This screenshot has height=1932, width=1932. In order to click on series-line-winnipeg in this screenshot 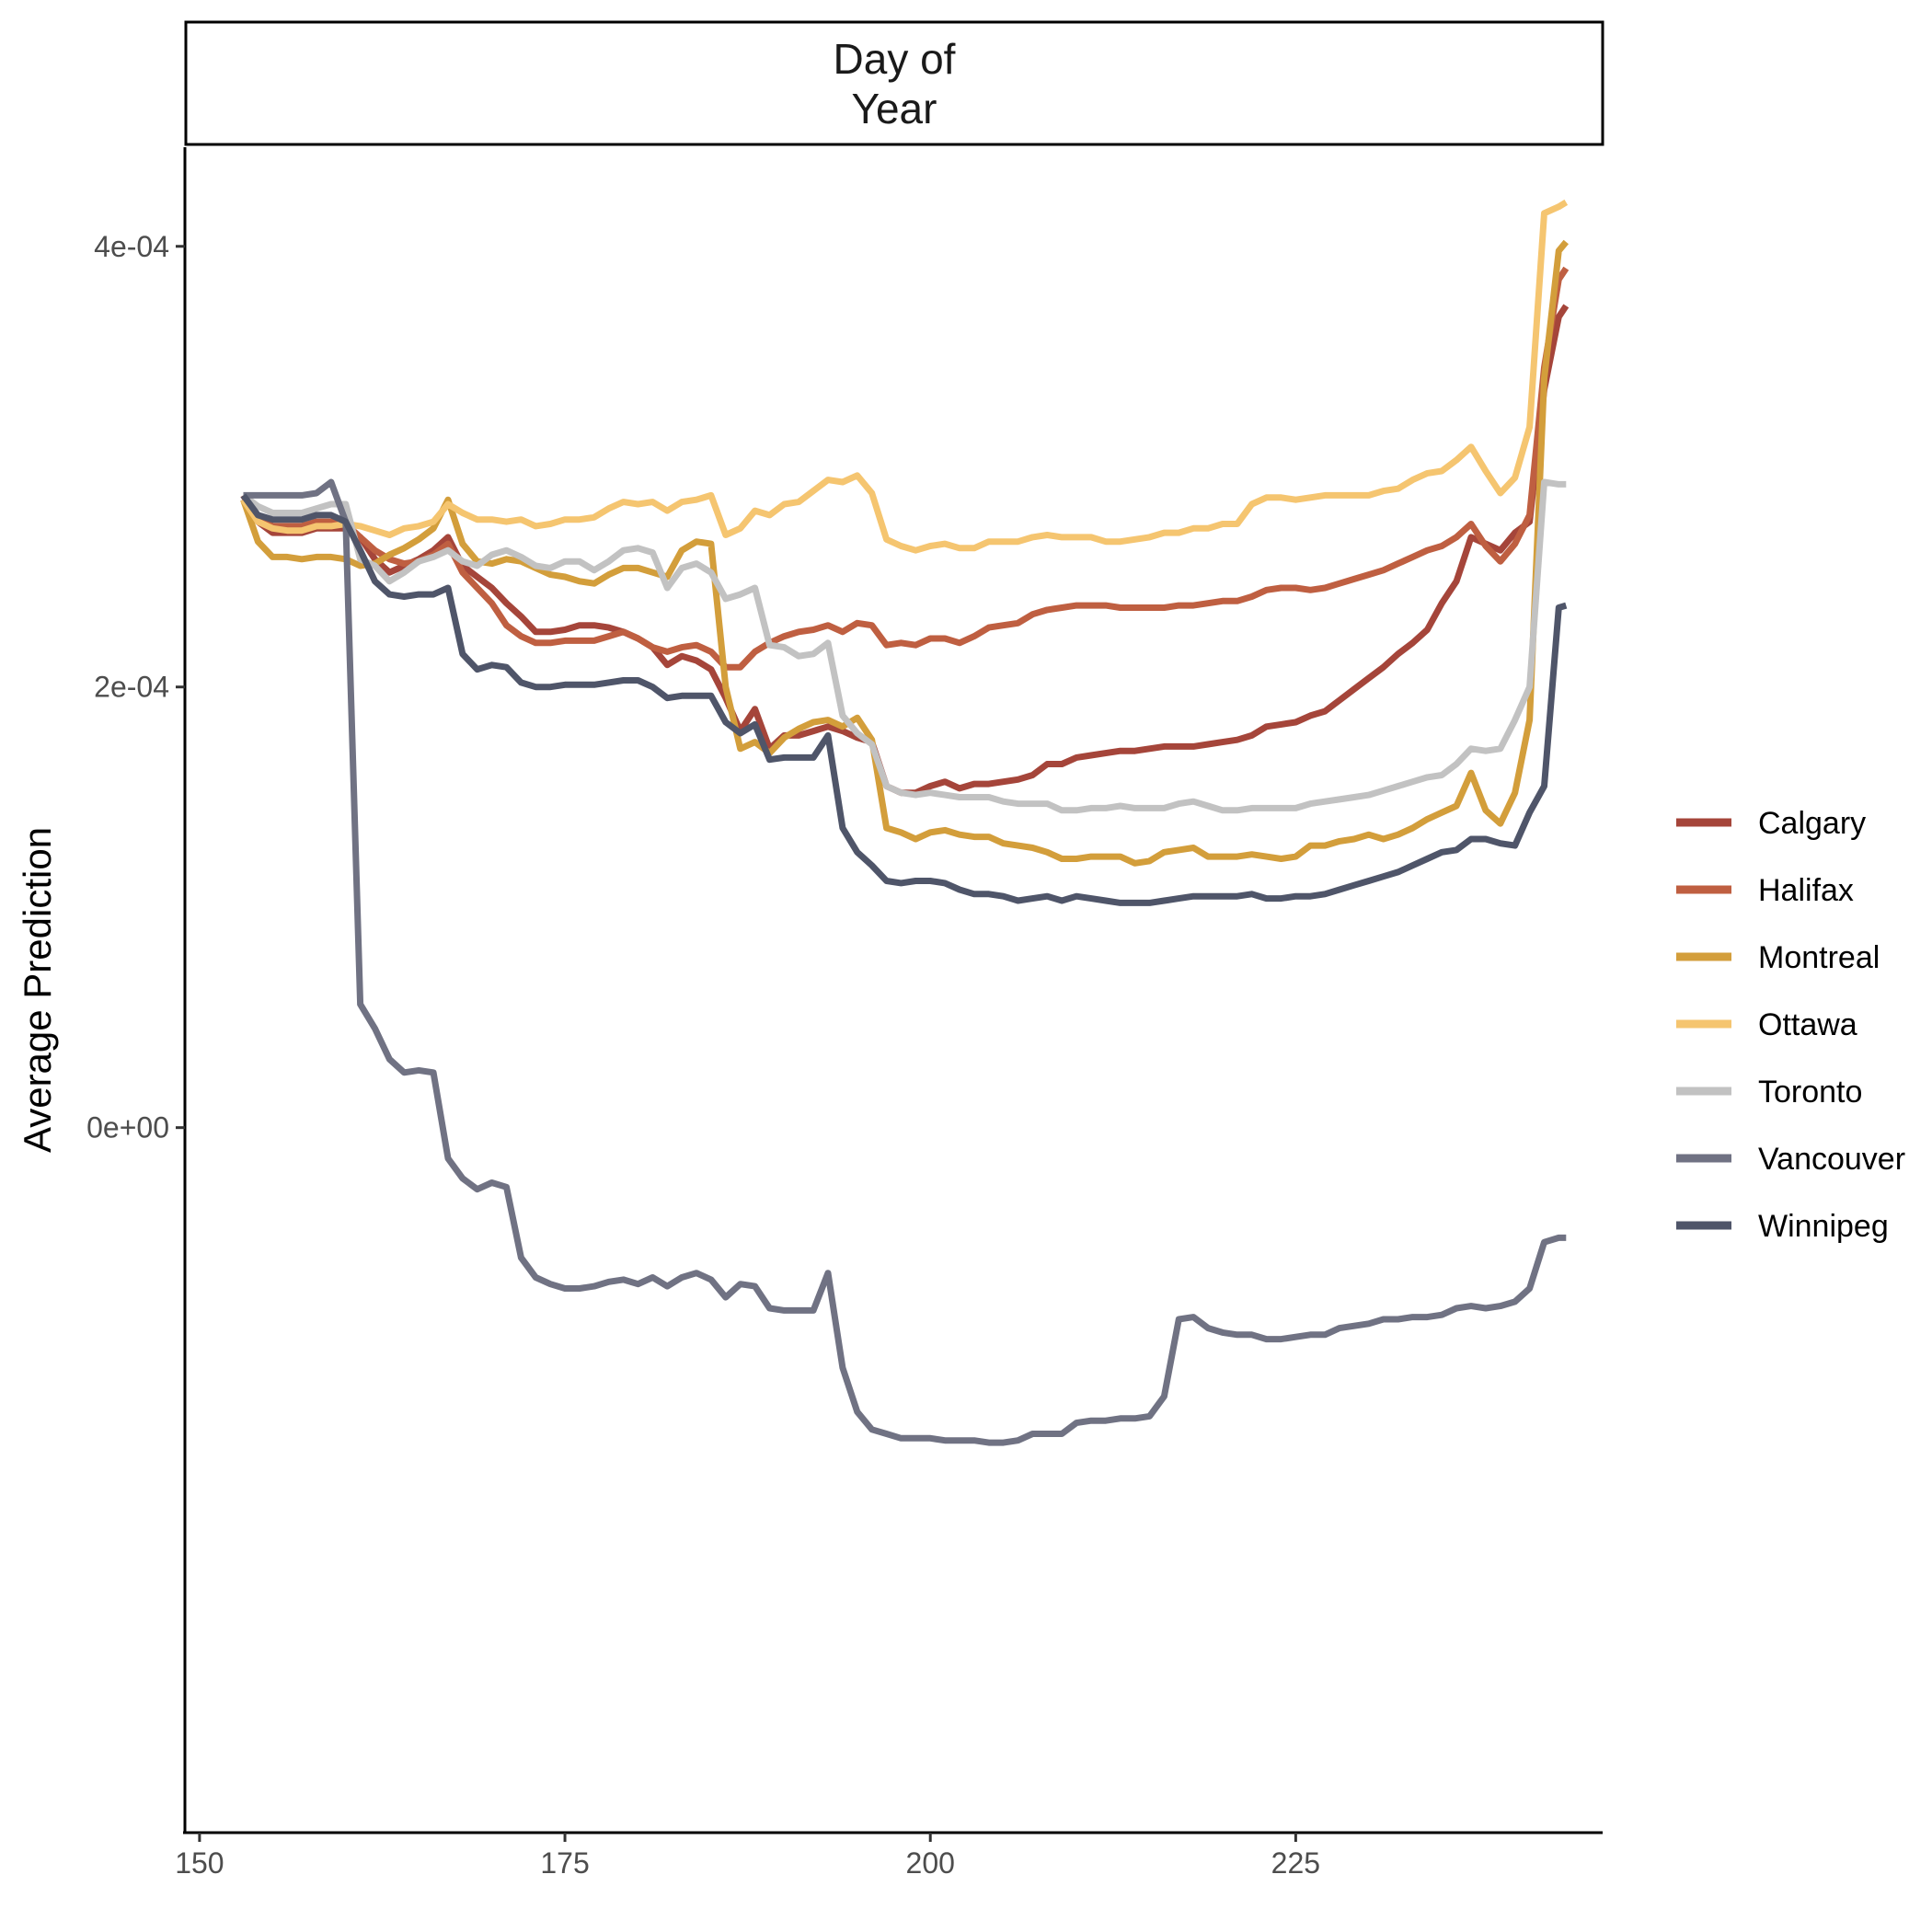, I will do `click(904, 699)`.